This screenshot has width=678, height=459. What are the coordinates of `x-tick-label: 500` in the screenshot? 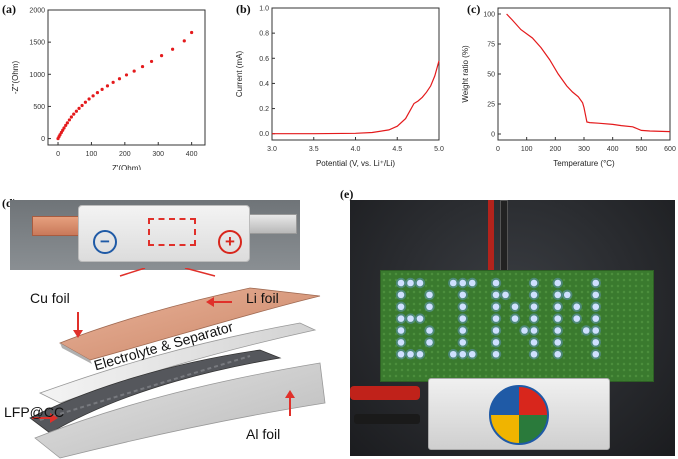 It's located at (641, 149).